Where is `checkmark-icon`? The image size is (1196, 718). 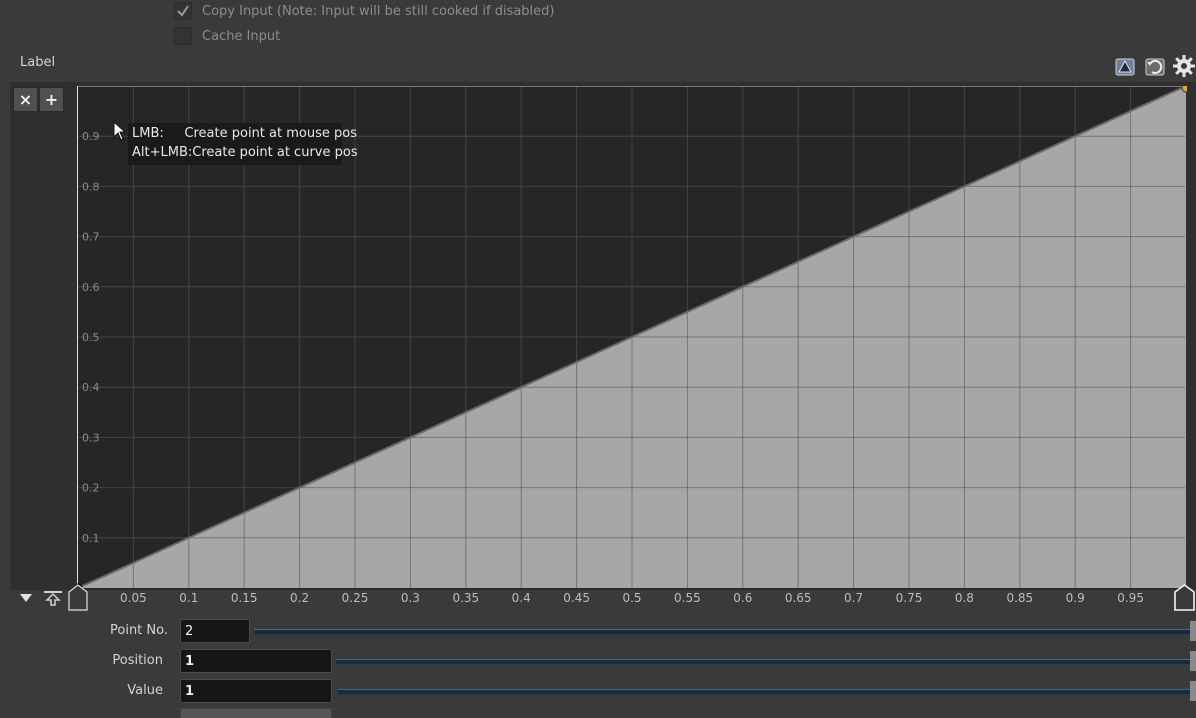 checkmark-icon is located at coordinates (183, 11).